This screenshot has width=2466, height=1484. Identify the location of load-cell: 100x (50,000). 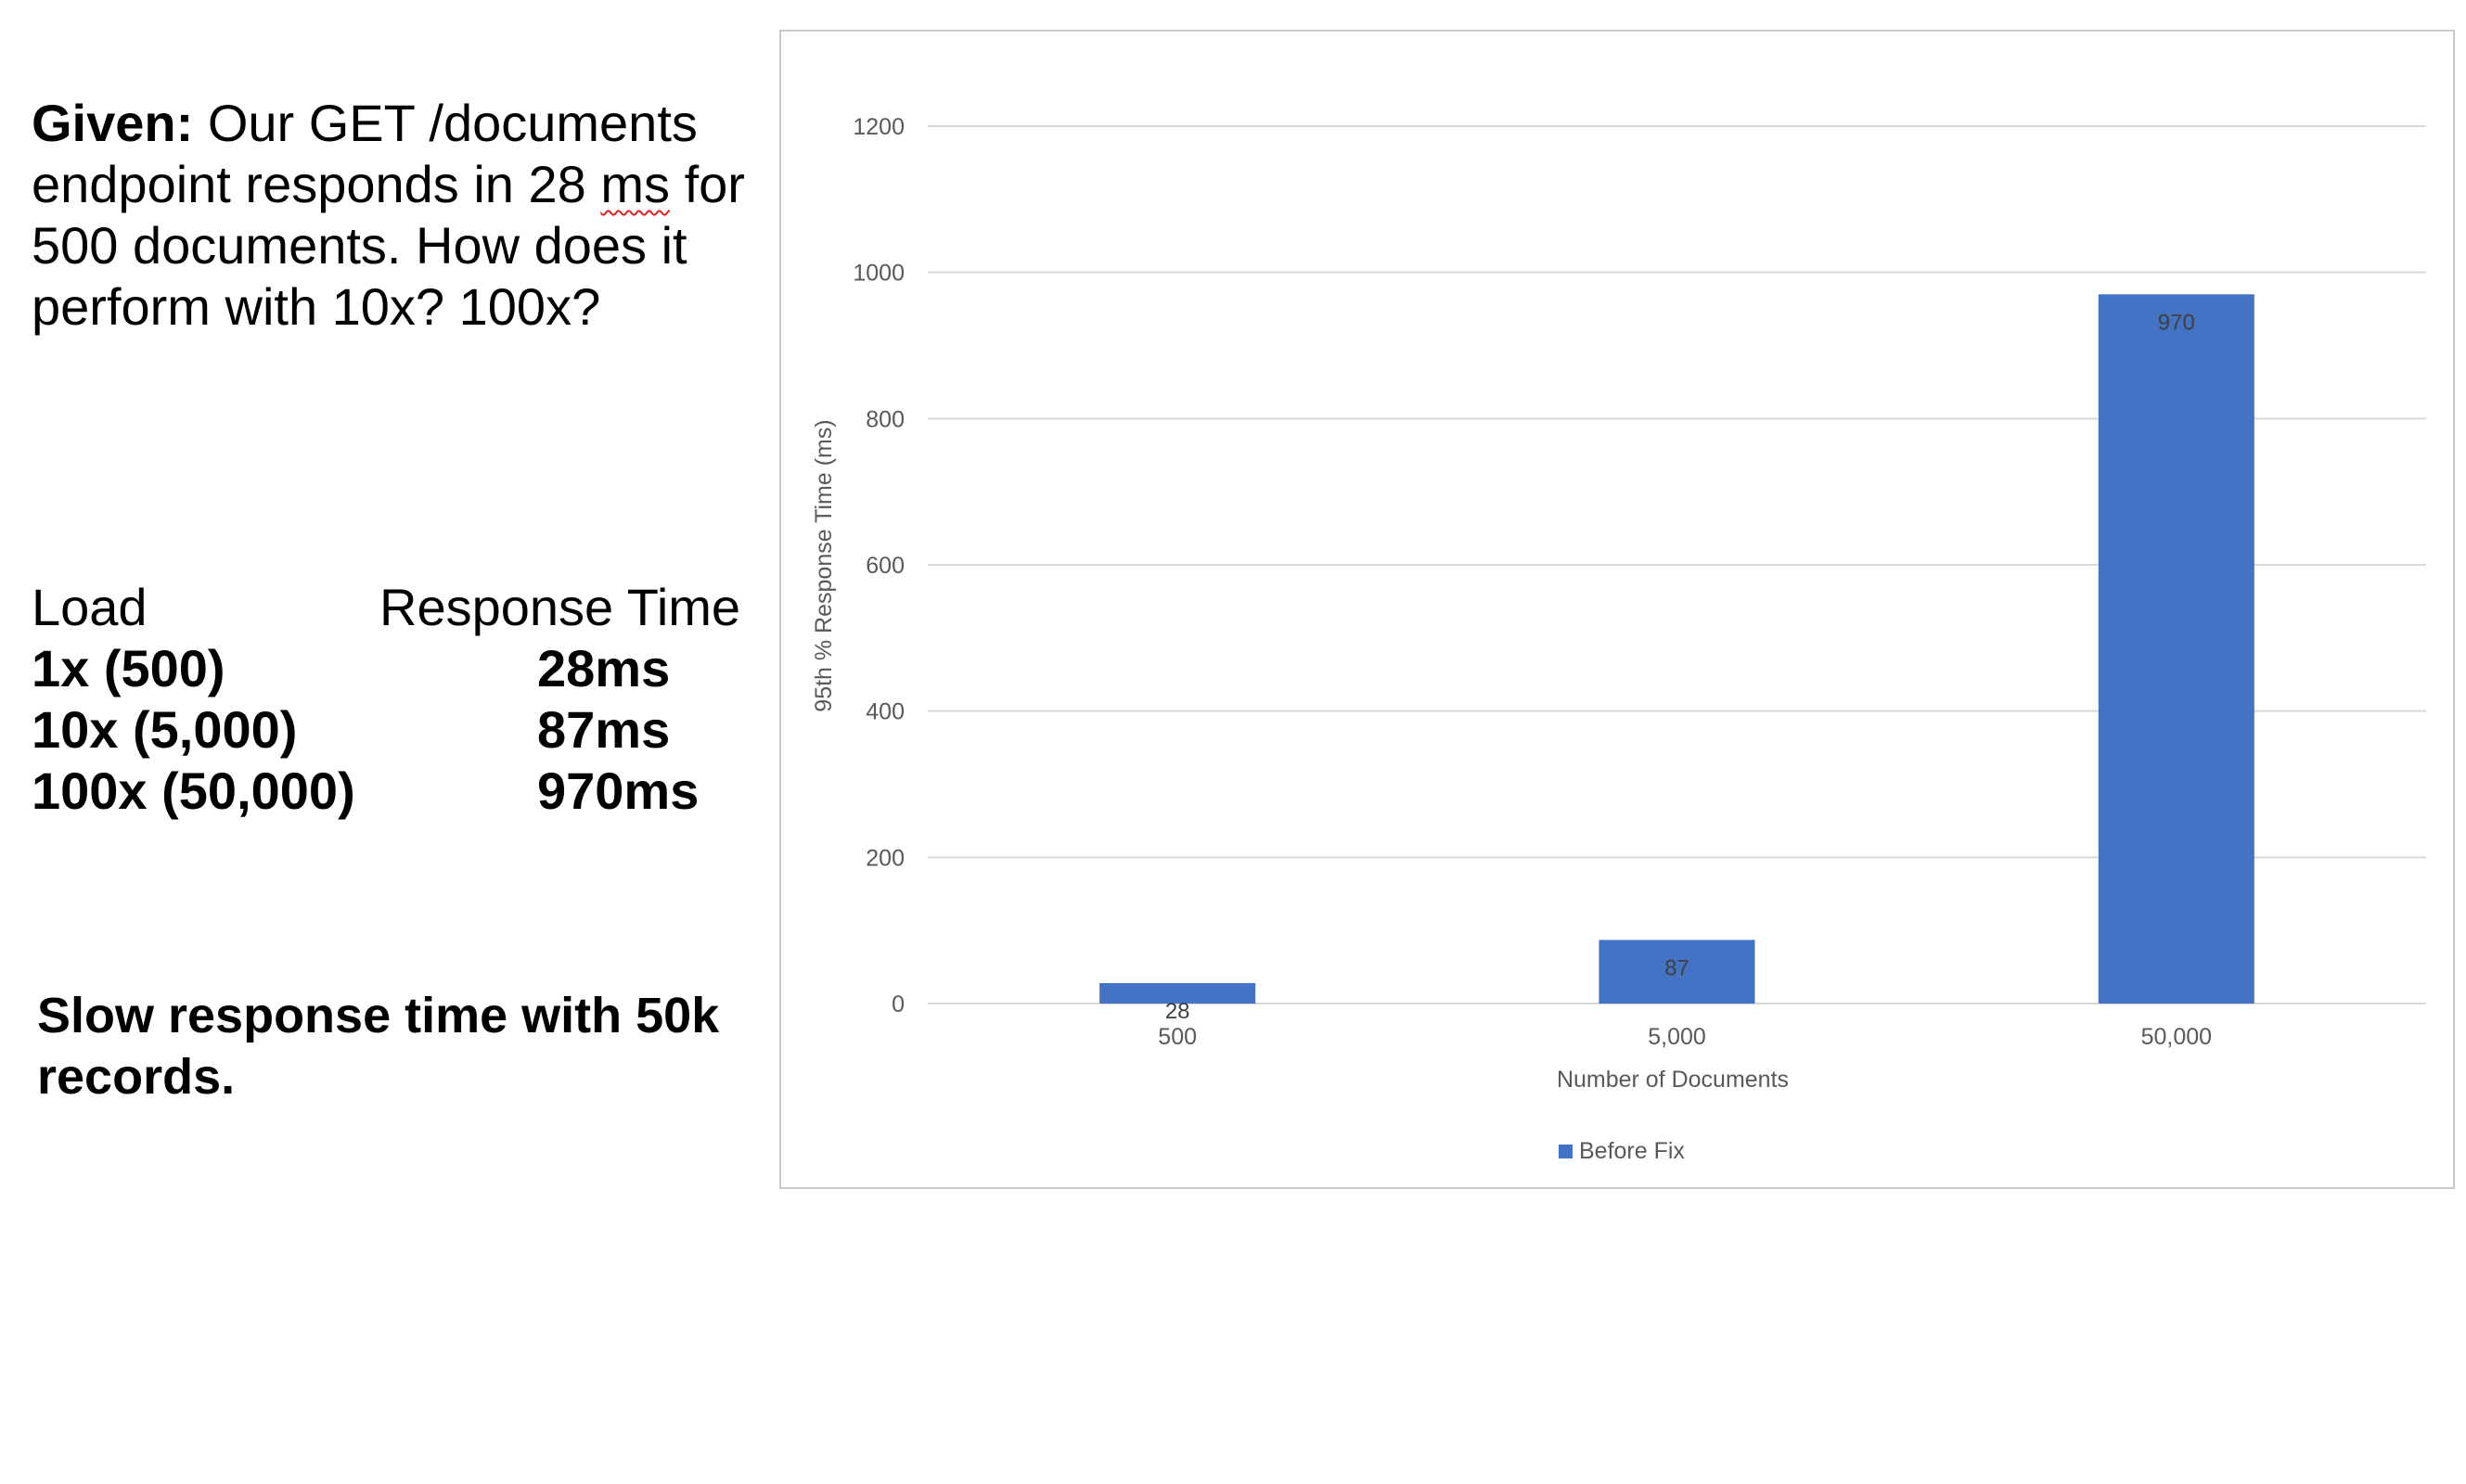
(193, 790).